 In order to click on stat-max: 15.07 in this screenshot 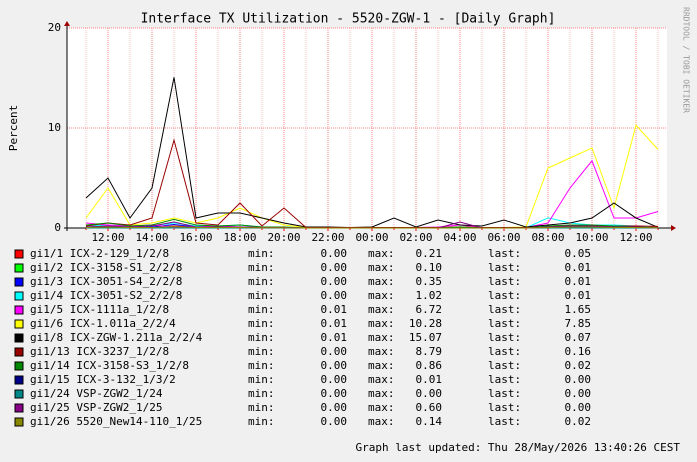, I will do `click(425, 337)`.